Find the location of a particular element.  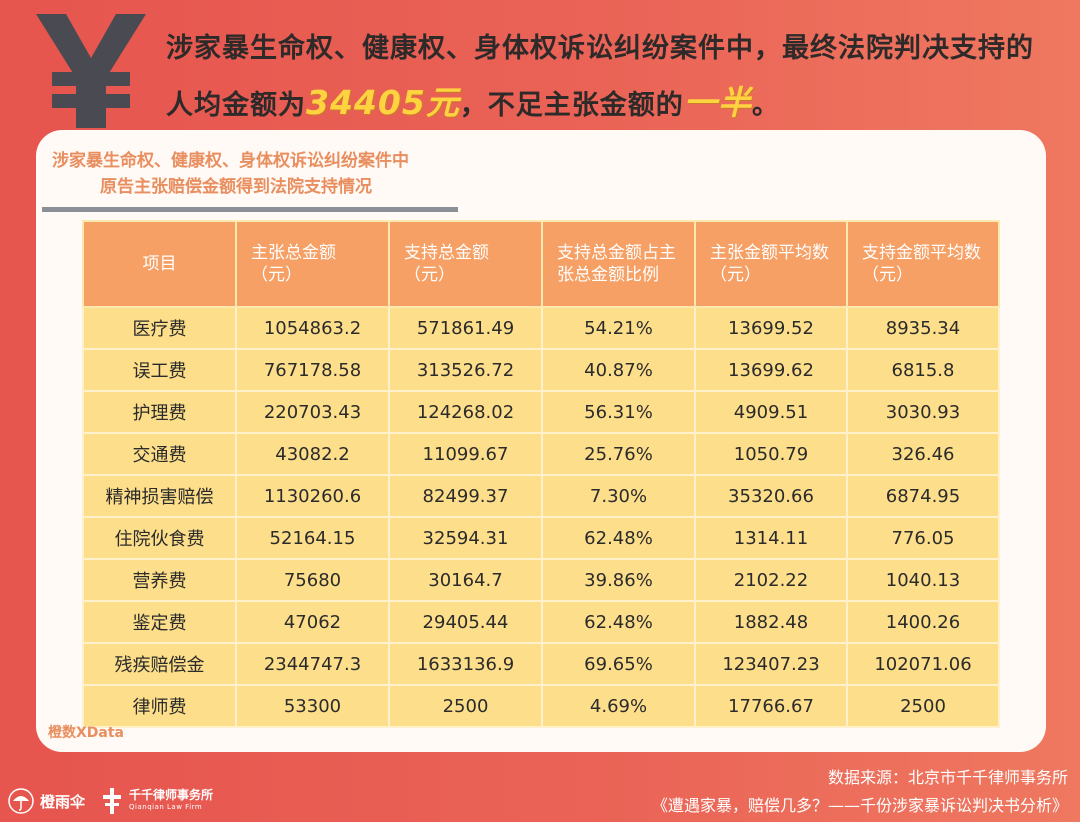

table-cell: 39.86% is located at coordinates (618, 580).